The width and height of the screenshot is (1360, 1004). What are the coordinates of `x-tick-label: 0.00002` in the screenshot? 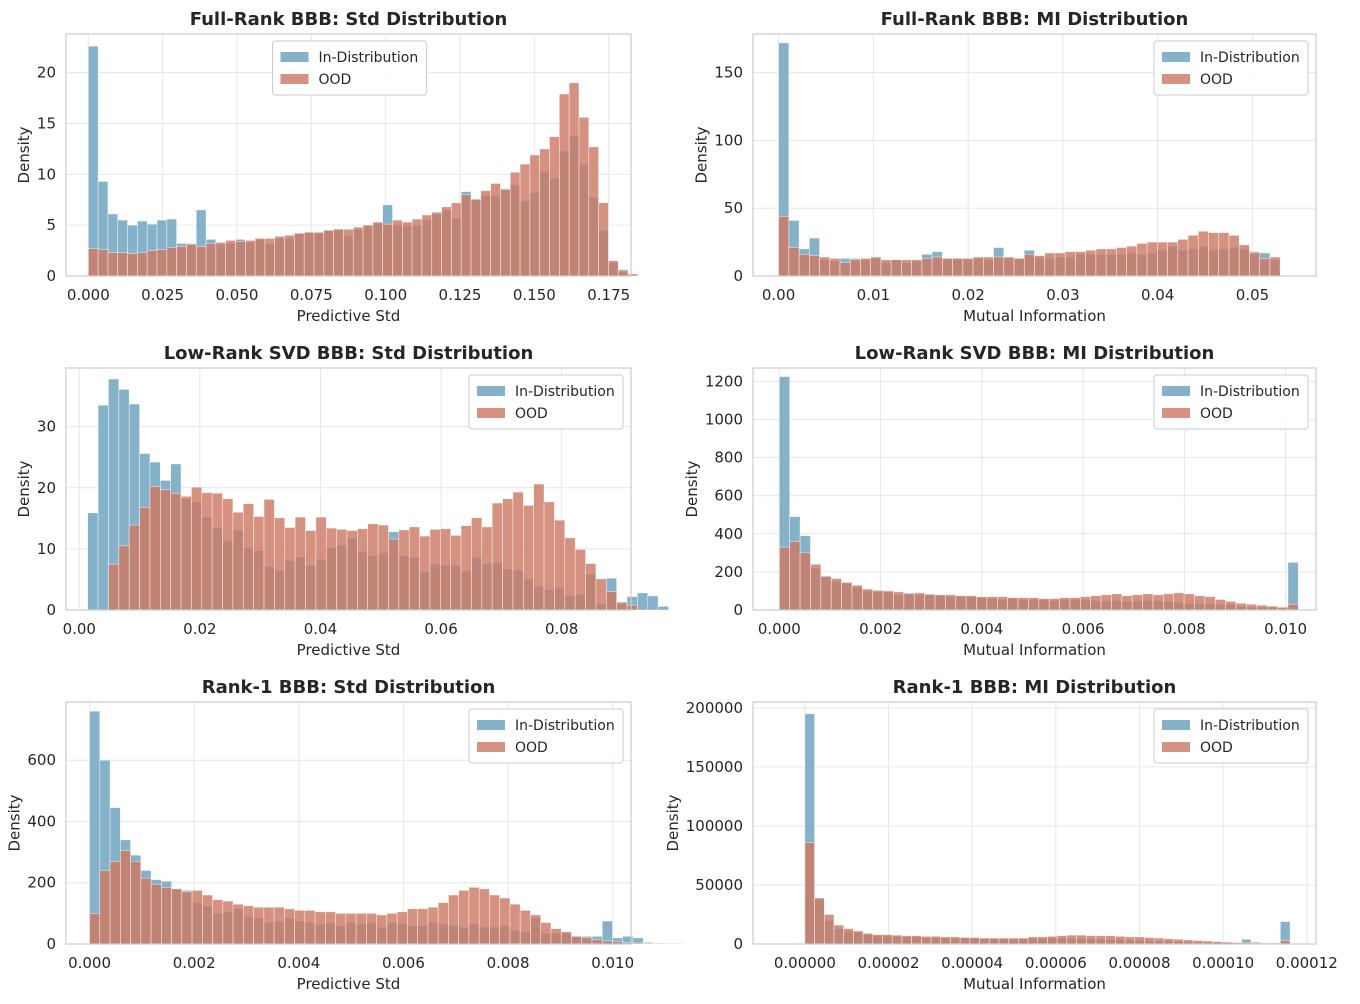 It's located at (889, 963).